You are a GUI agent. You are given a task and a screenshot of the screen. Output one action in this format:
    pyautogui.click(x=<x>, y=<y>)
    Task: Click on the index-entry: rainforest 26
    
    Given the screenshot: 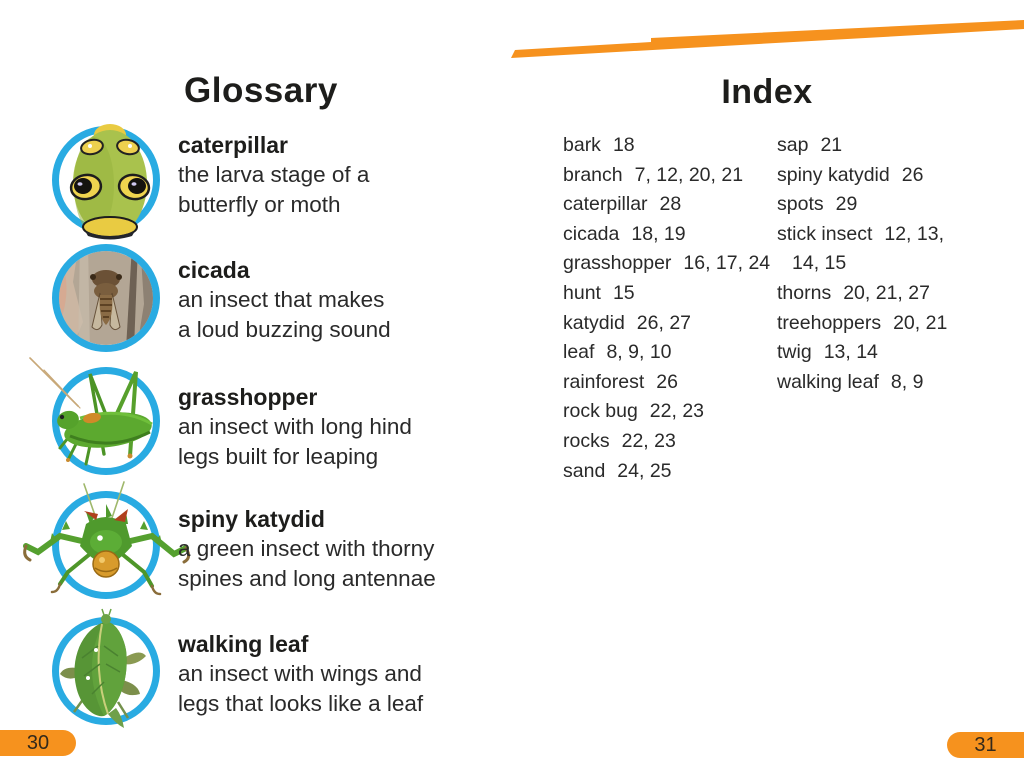 What is the action you would take?
    pyautogui.click(x=673, y=383)
    